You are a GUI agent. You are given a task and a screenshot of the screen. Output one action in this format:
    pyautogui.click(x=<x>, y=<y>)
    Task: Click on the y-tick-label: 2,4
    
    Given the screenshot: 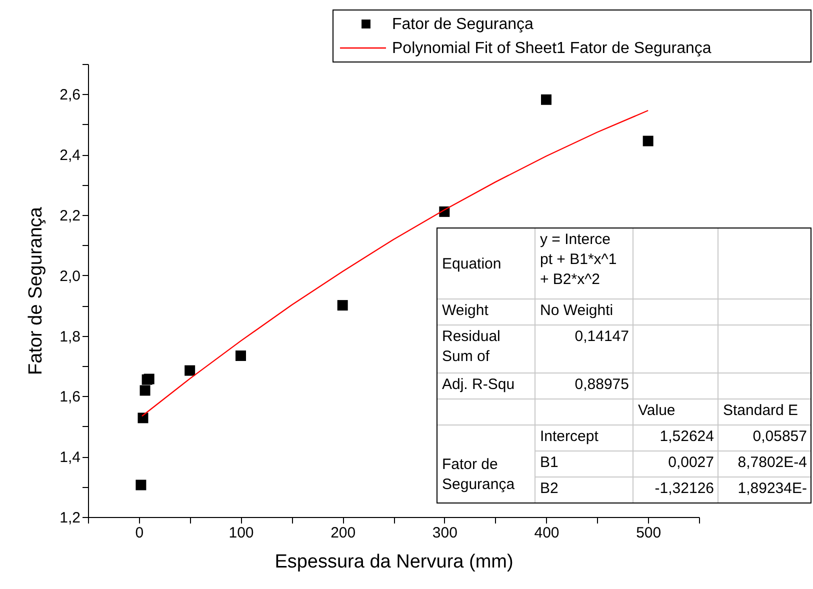 What is the action you would take?
    pyautogui.click(x=70, y=155)
    